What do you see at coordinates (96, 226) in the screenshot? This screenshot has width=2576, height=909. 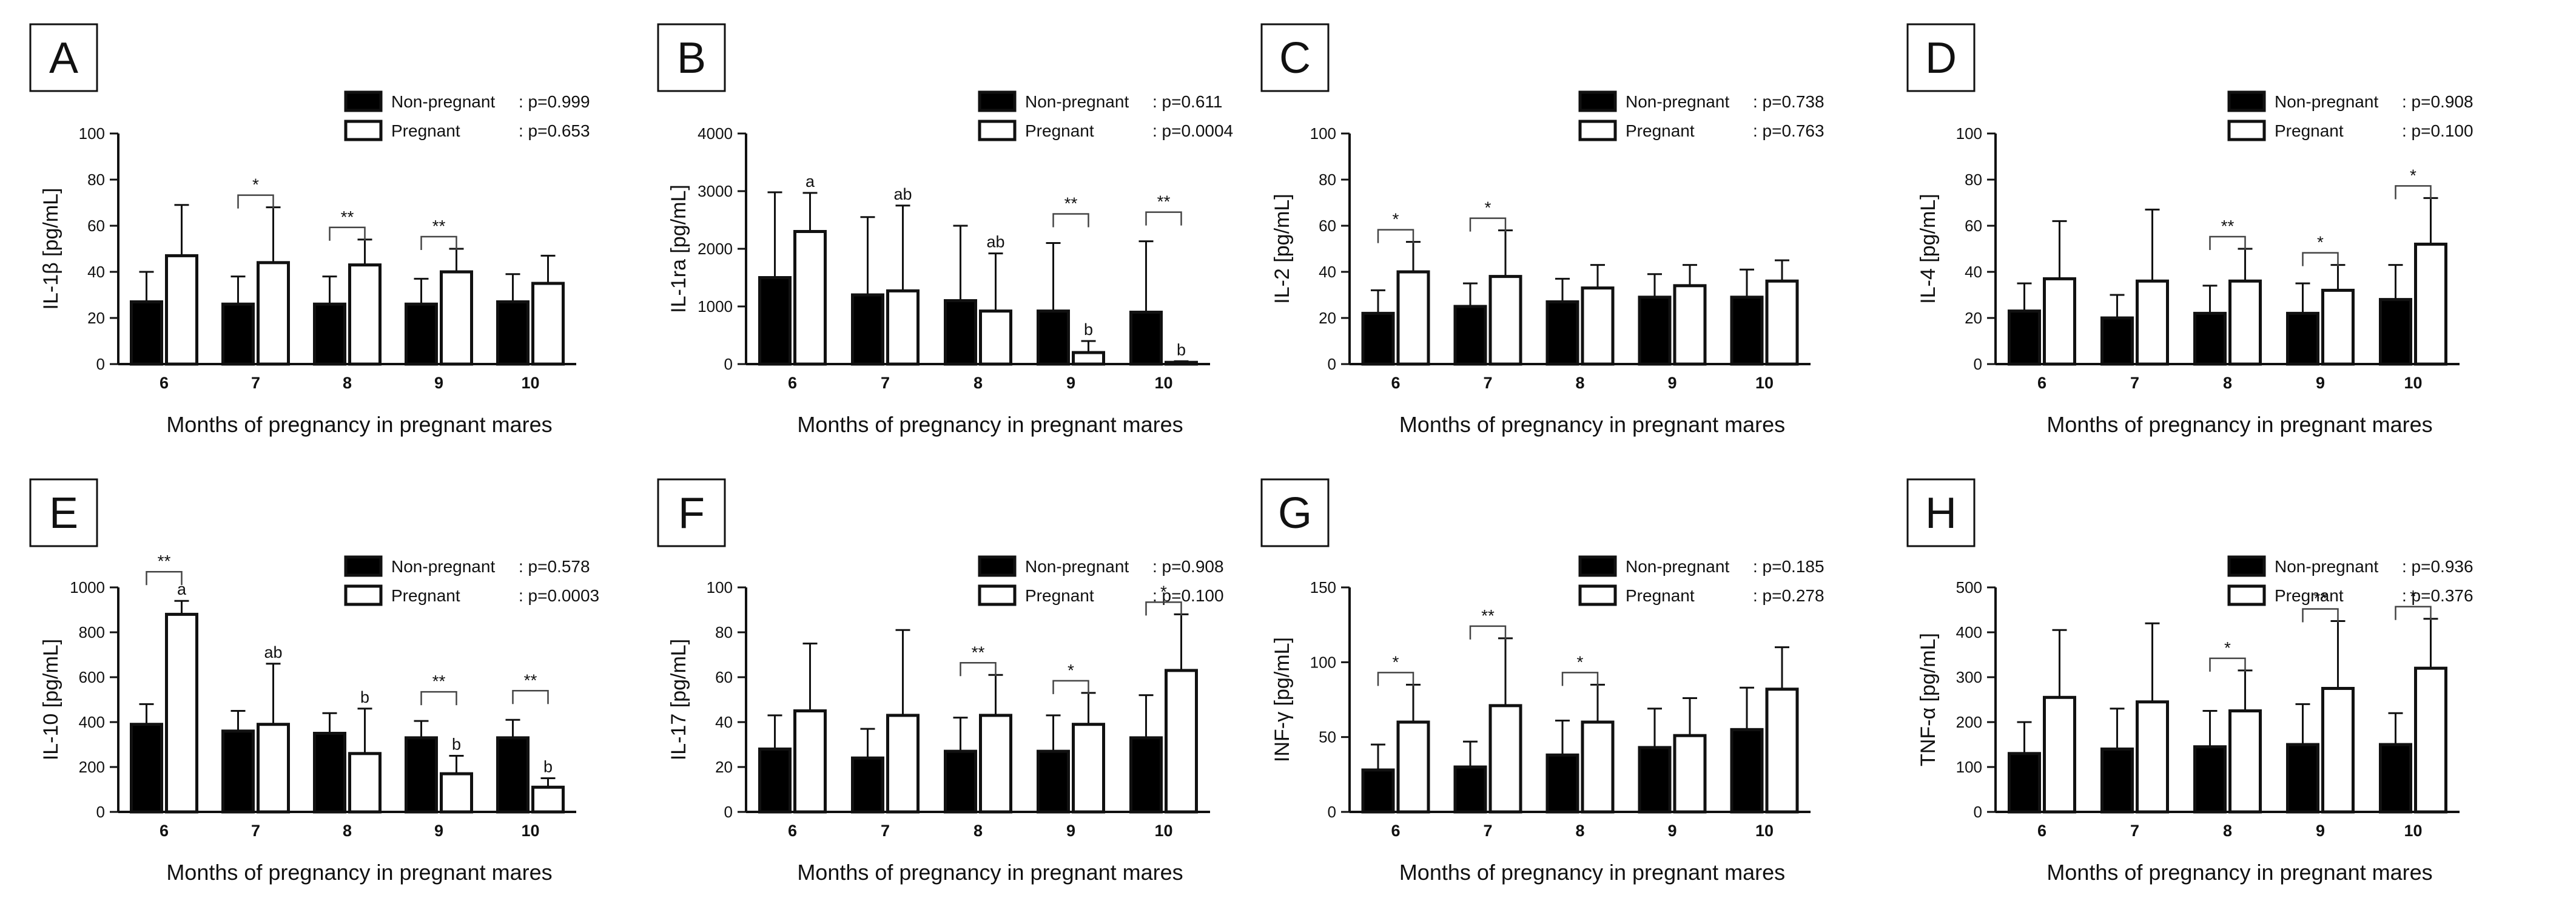 I see `y-tick-label: 60` at bounding box center [96, 226].